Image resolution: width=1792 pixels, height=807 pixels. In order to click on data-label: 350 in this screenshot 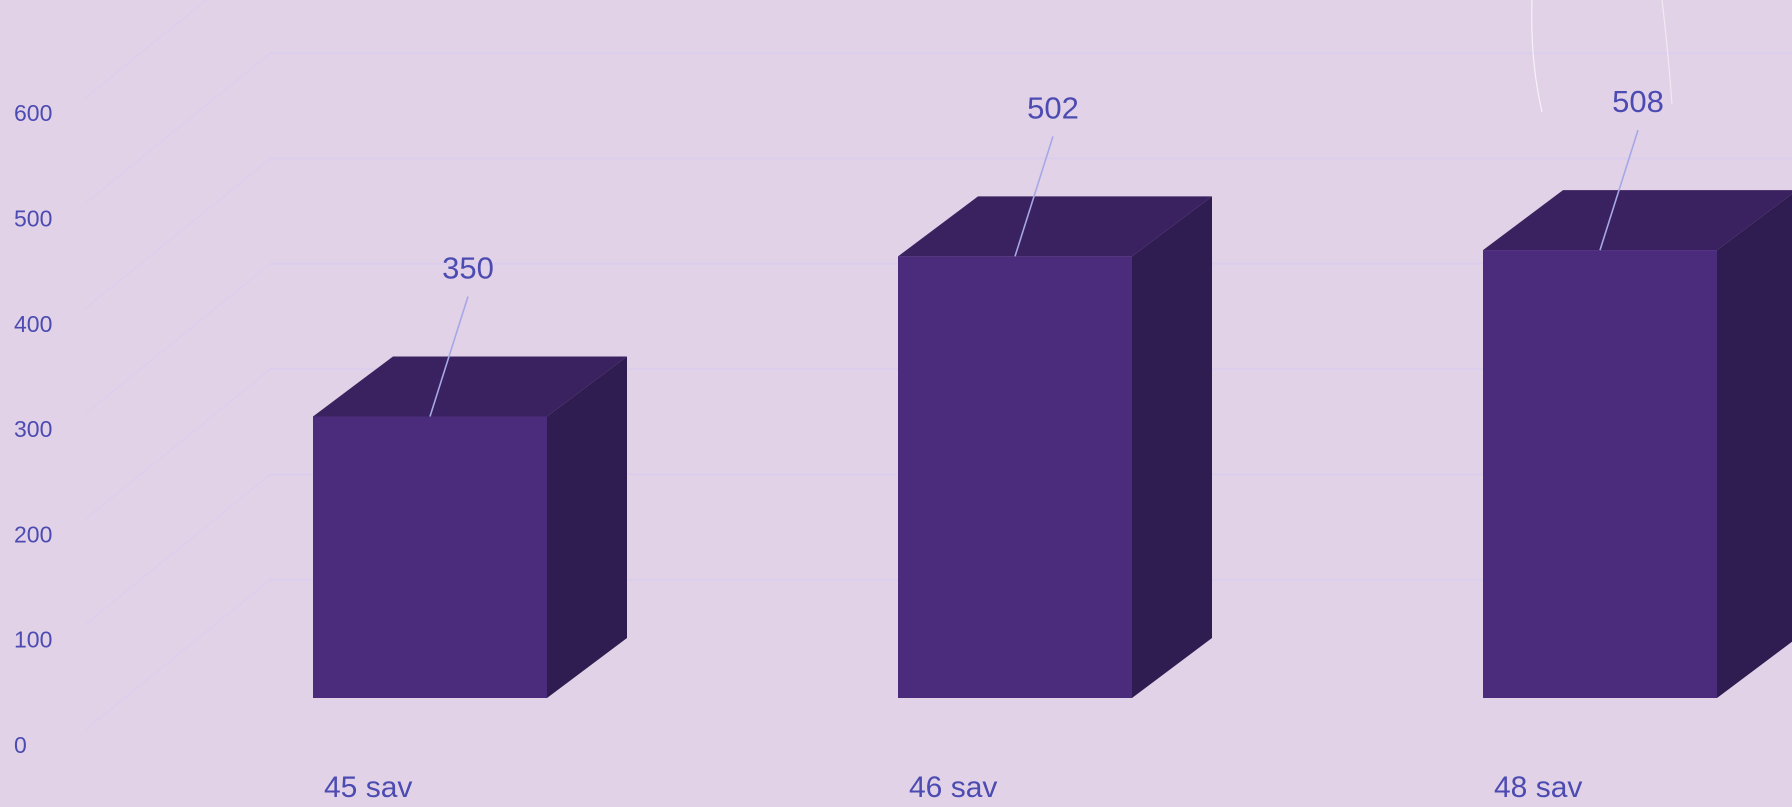, I will do `click(468, 267)`.